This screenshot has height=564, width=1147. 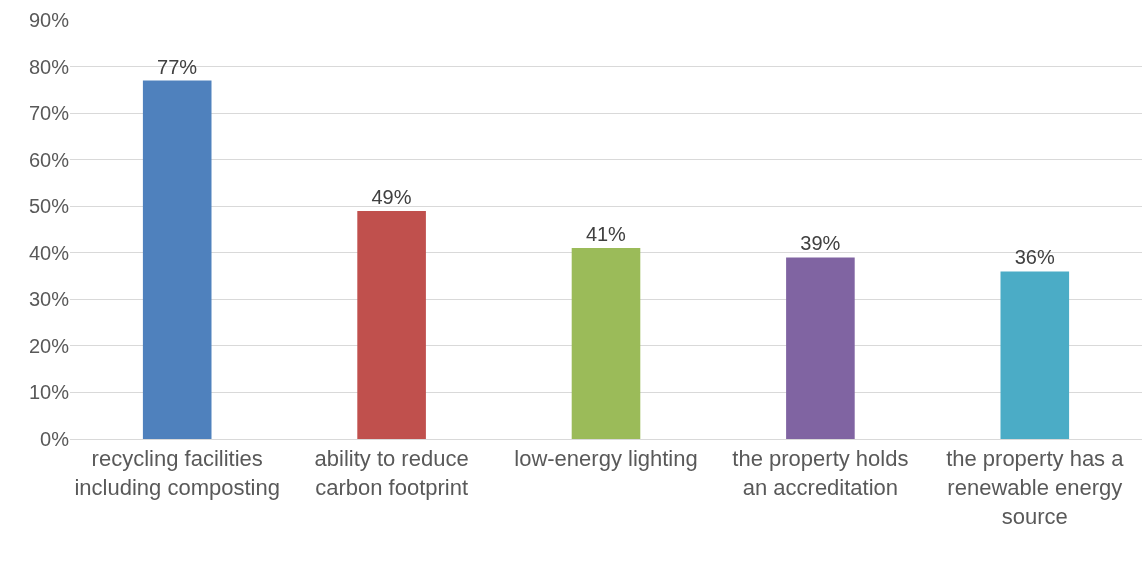 What do you see at coordinates (391, 196) in the screenshot?
I see `data-label: 49%` at bounding box center [391, 196].